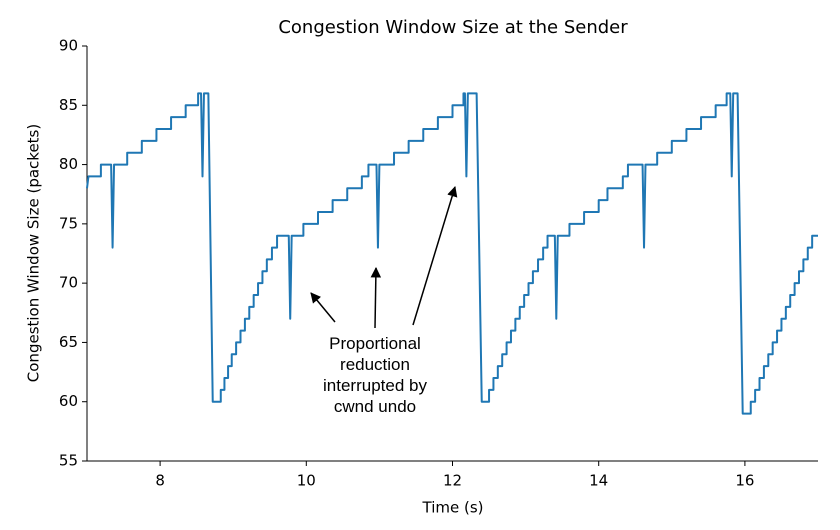 This screenshot has height=530, width=840. Describe the element at coordinates (68, 105) in the screenshot. I see `y-tick-label: 85` at that location.